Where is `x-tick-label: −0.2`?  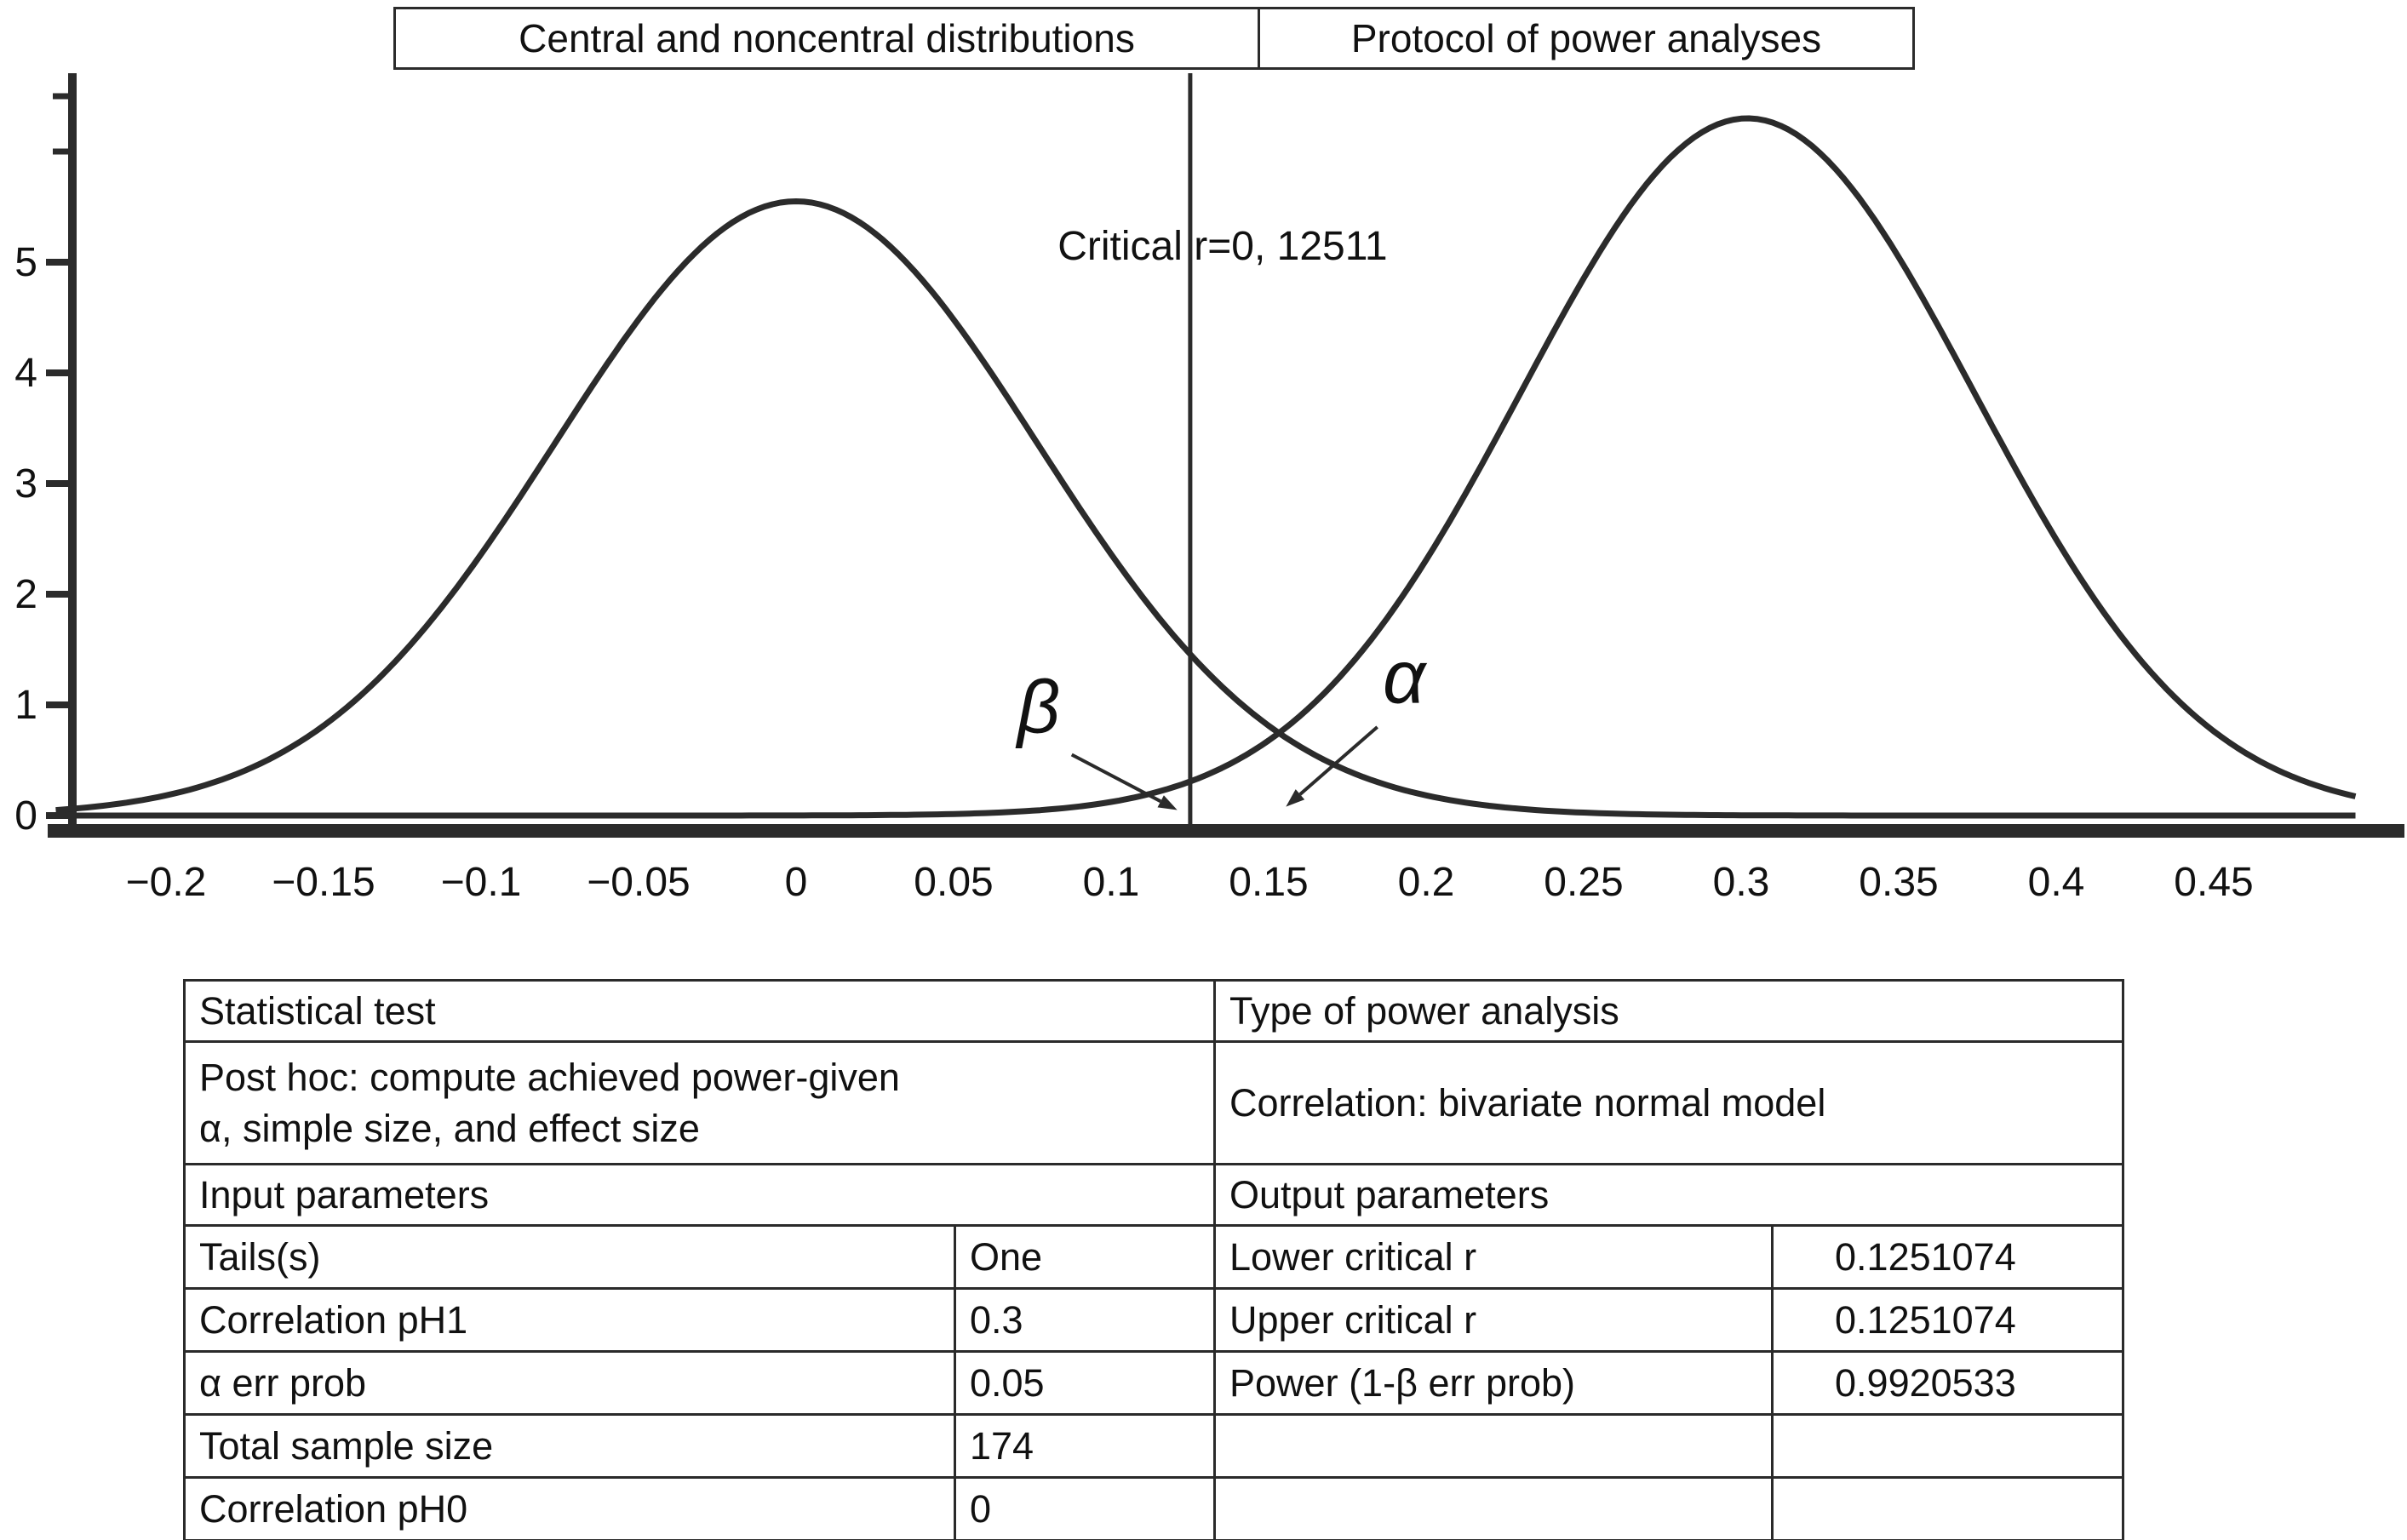
x-tick-label: −0.2 is located at coordinates (166, 883).